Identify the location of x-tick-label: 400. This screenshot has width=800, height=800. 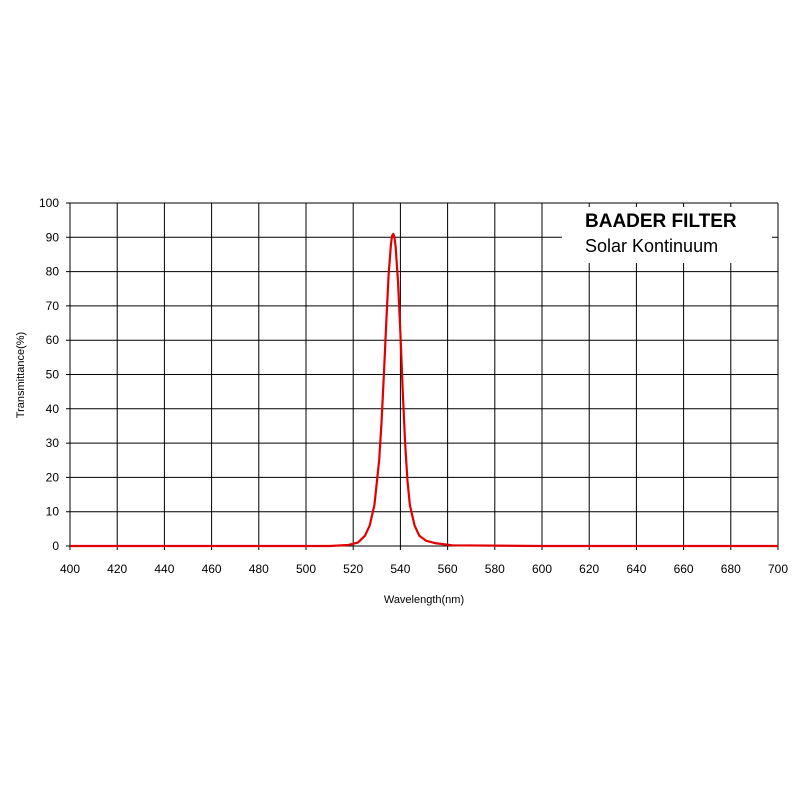
(70, 569).